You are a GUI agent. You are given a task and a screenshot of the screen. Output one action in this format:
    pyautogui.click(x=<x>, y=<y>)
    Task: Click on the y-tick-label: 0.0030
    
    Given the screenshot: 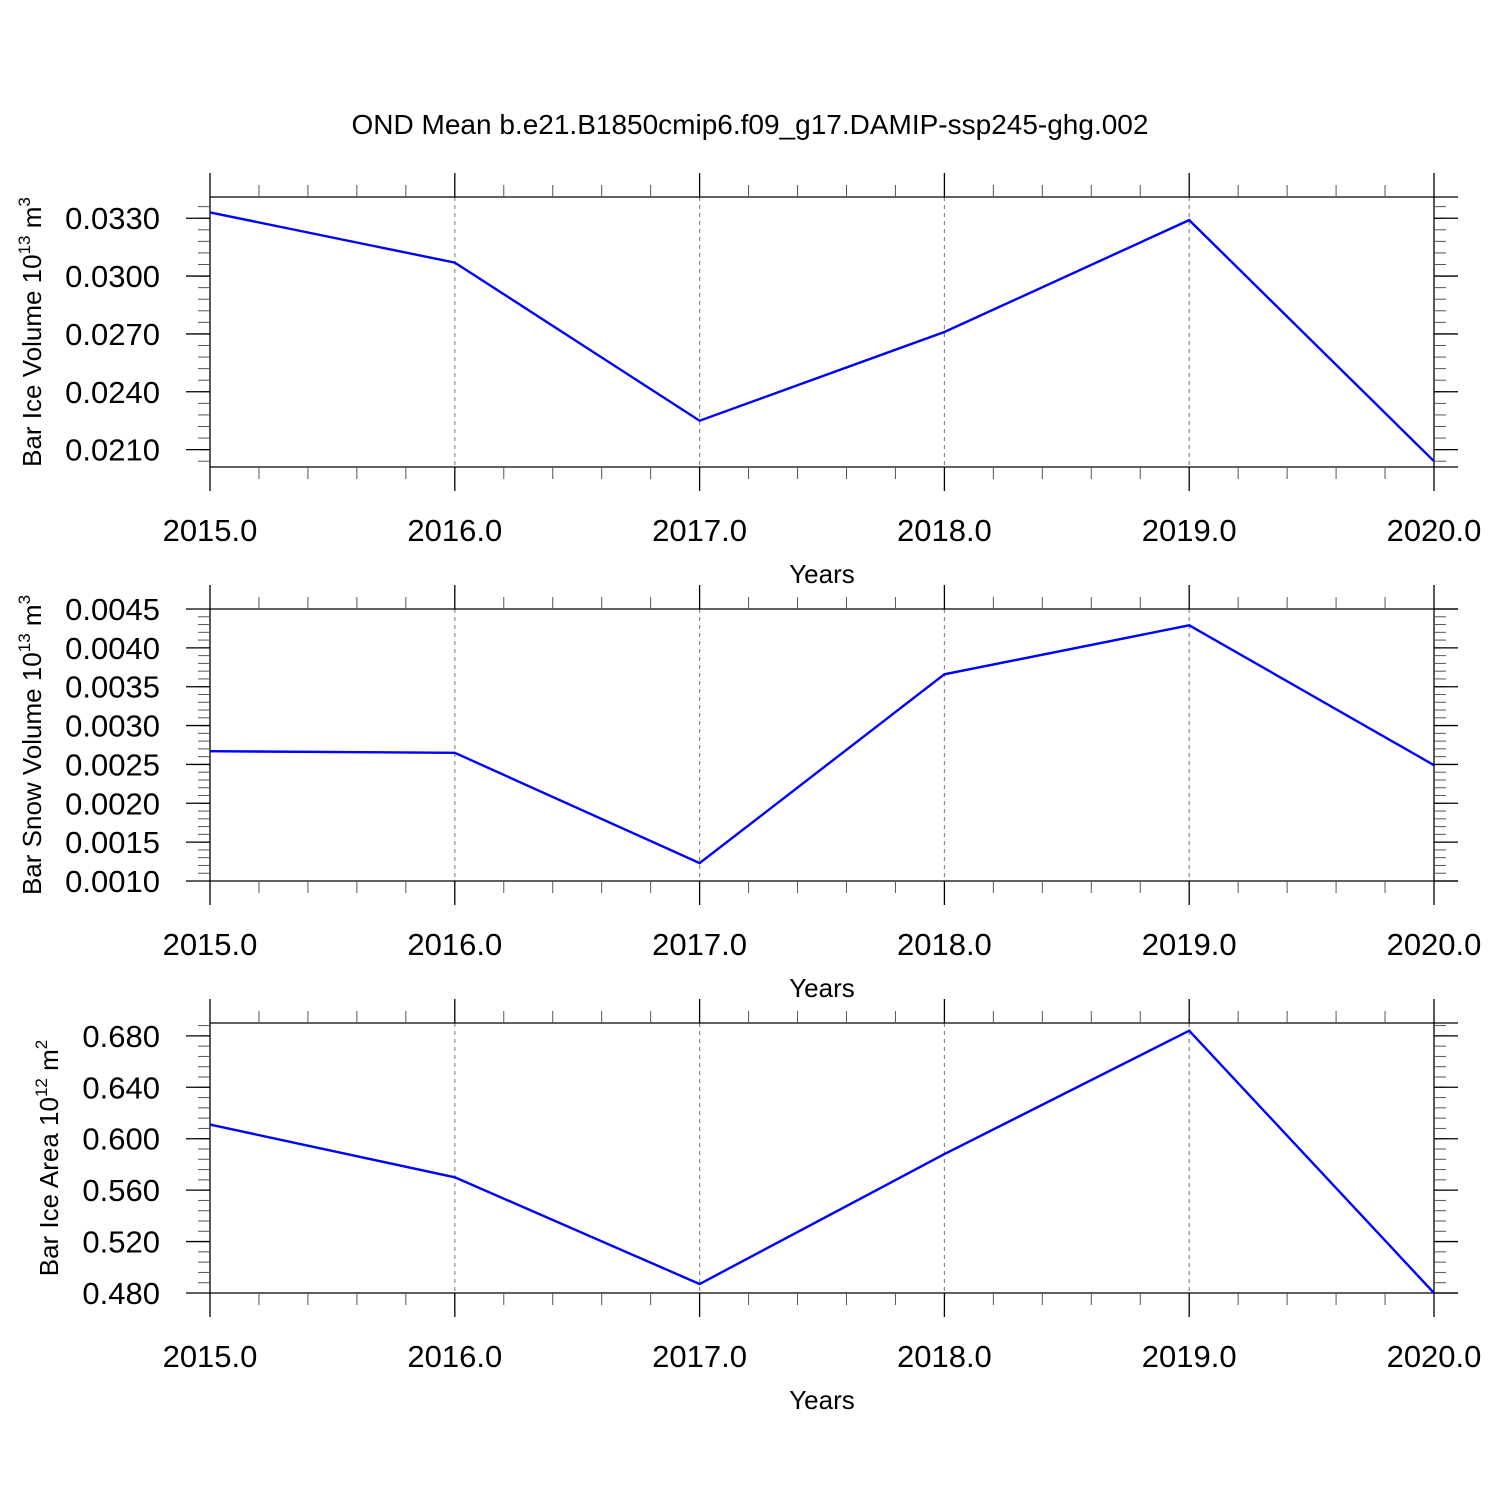 What is the action you would take?
    pyautogui.click(x=112, y=726)
    